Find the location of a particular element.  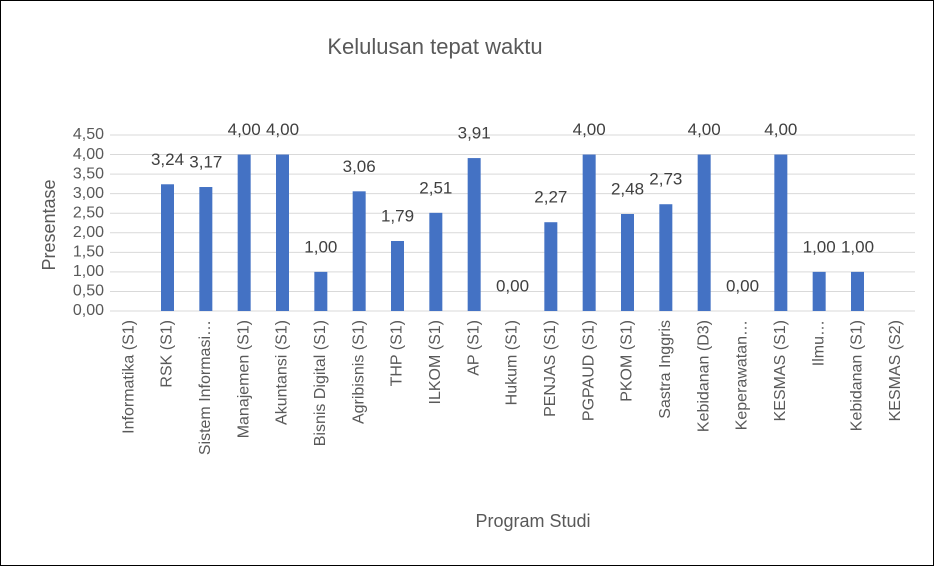

data-label: 2,51 is located at coordinates (435, 187).